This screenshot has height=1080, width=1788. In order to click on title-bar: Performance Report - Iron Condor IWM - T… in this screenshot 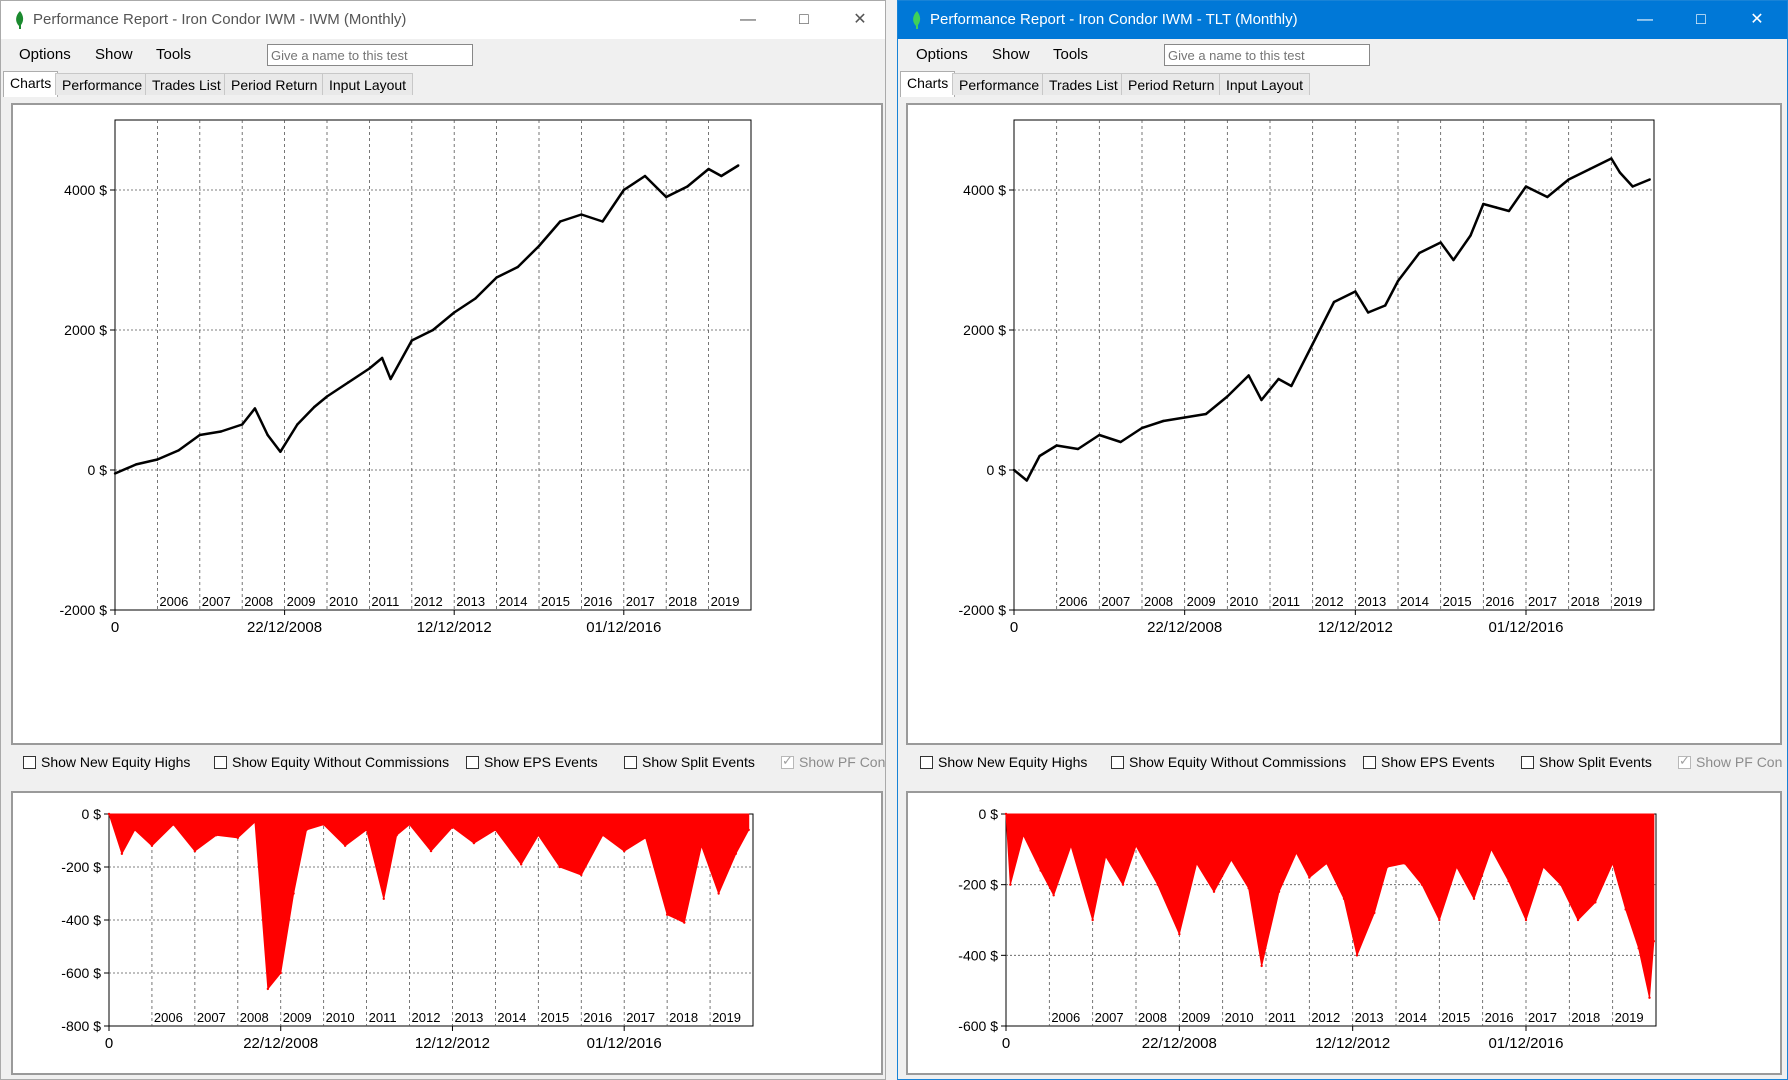, I will do `click(1342, 20)`.